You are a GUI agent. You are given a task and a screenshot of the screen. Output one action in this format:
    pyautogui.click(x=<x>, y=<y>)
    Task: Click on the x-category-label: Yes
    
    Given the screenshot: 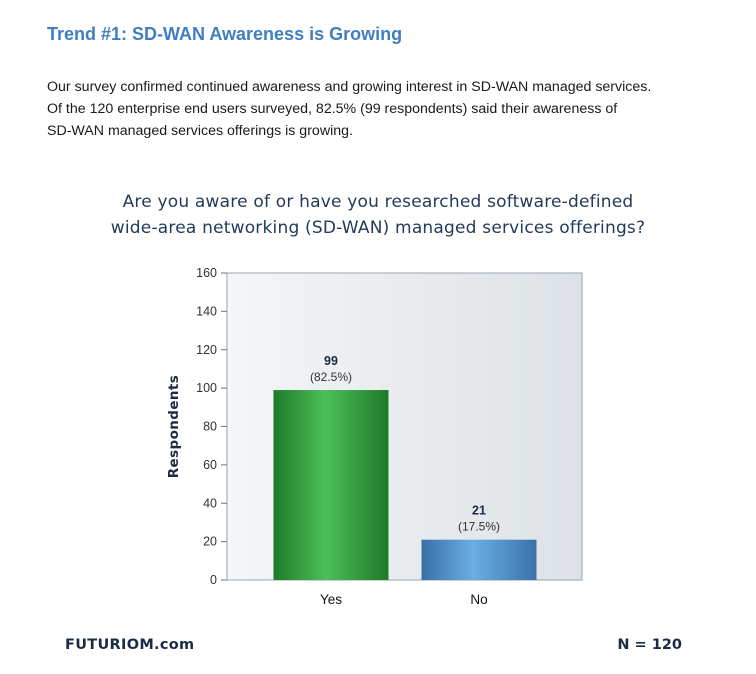 What is the action you would take?
    pyautogui.click(x=331, y=599)
    